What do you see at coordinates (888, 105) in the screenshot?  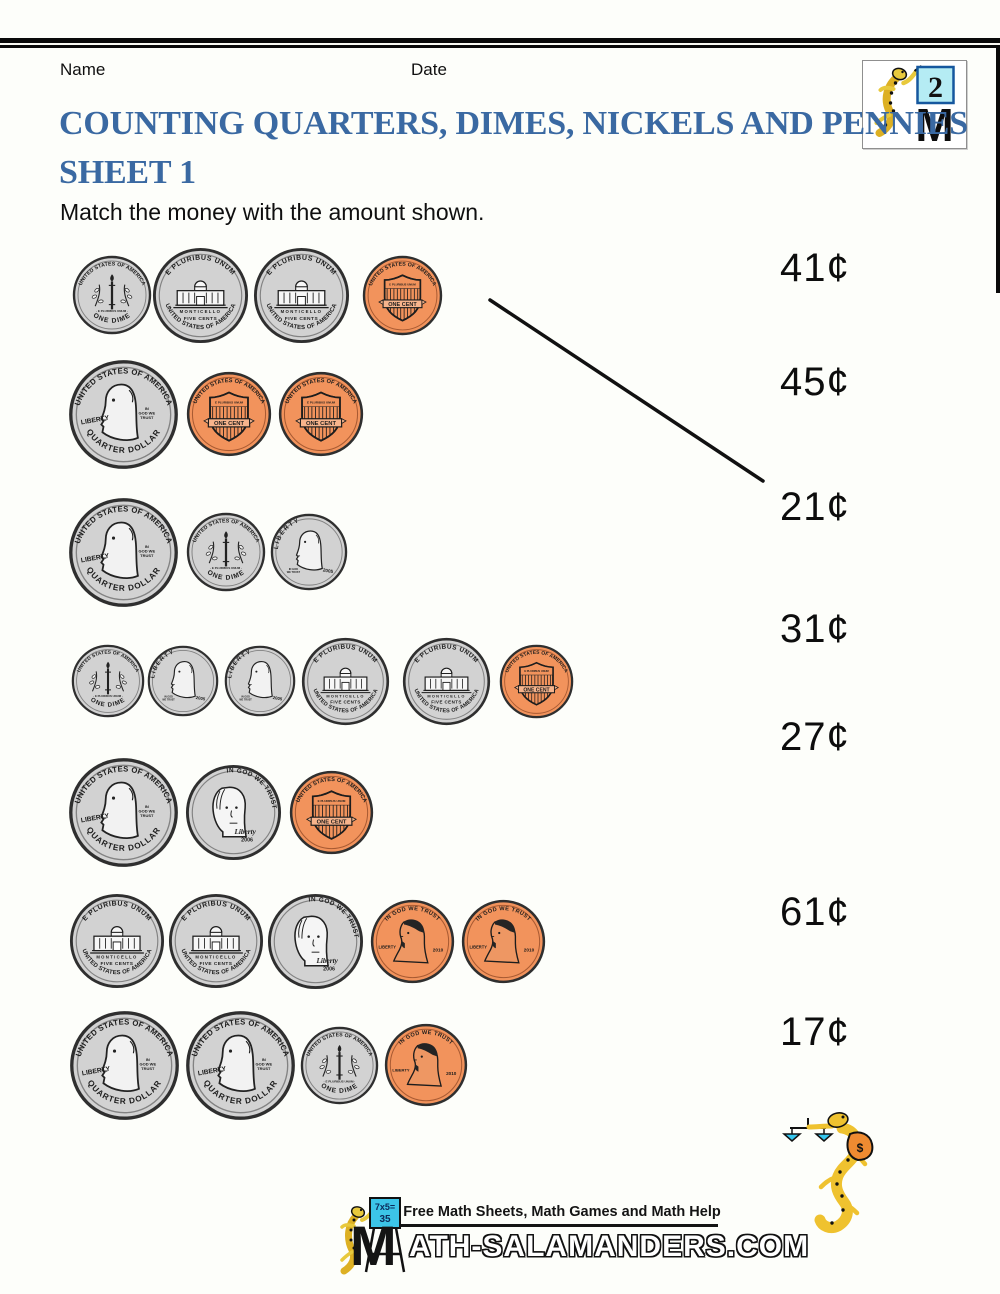 I see `salamander-body` at bounding box center [888, 105].